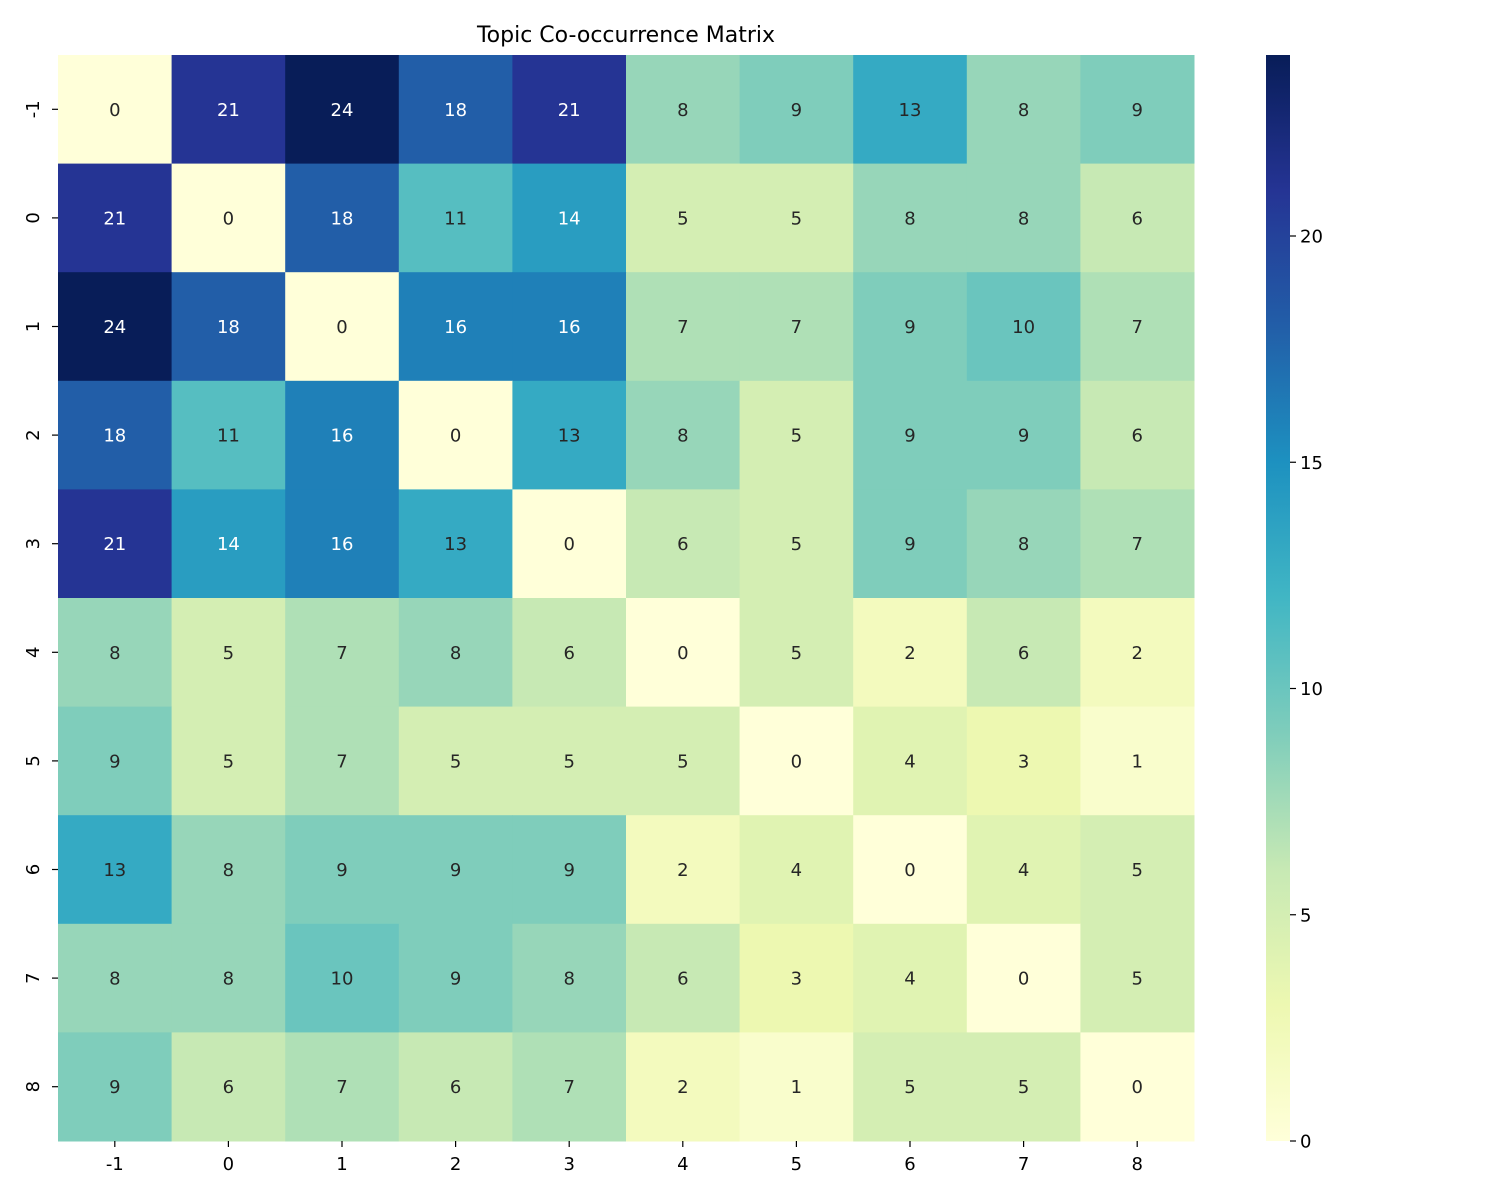 The height and width of the screenshot is (1200, 1500). I want to click on cell-value-label: 24, so click(342, 110).